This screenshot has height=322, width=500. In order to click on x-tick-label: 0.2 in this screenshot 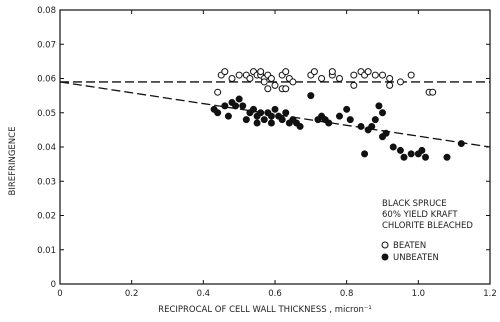, I will do `click(132, 294)`.